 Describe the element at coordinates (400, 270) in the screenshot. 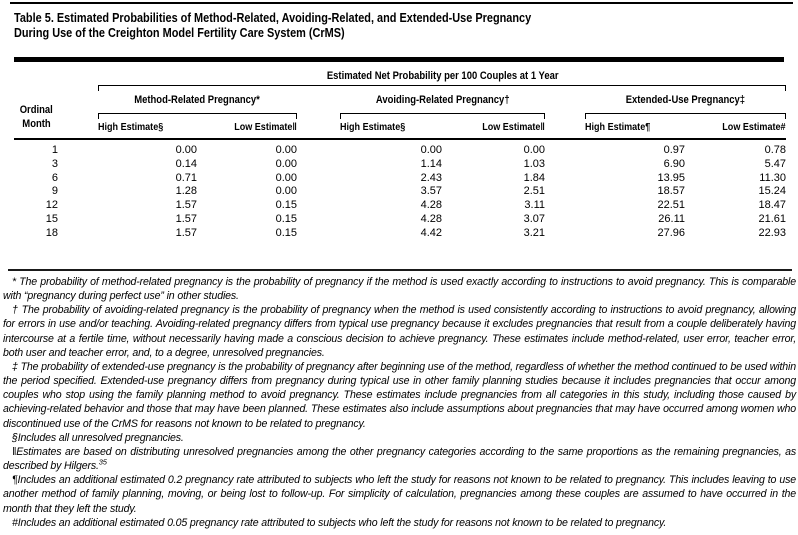

I see `body-rule` at that location.